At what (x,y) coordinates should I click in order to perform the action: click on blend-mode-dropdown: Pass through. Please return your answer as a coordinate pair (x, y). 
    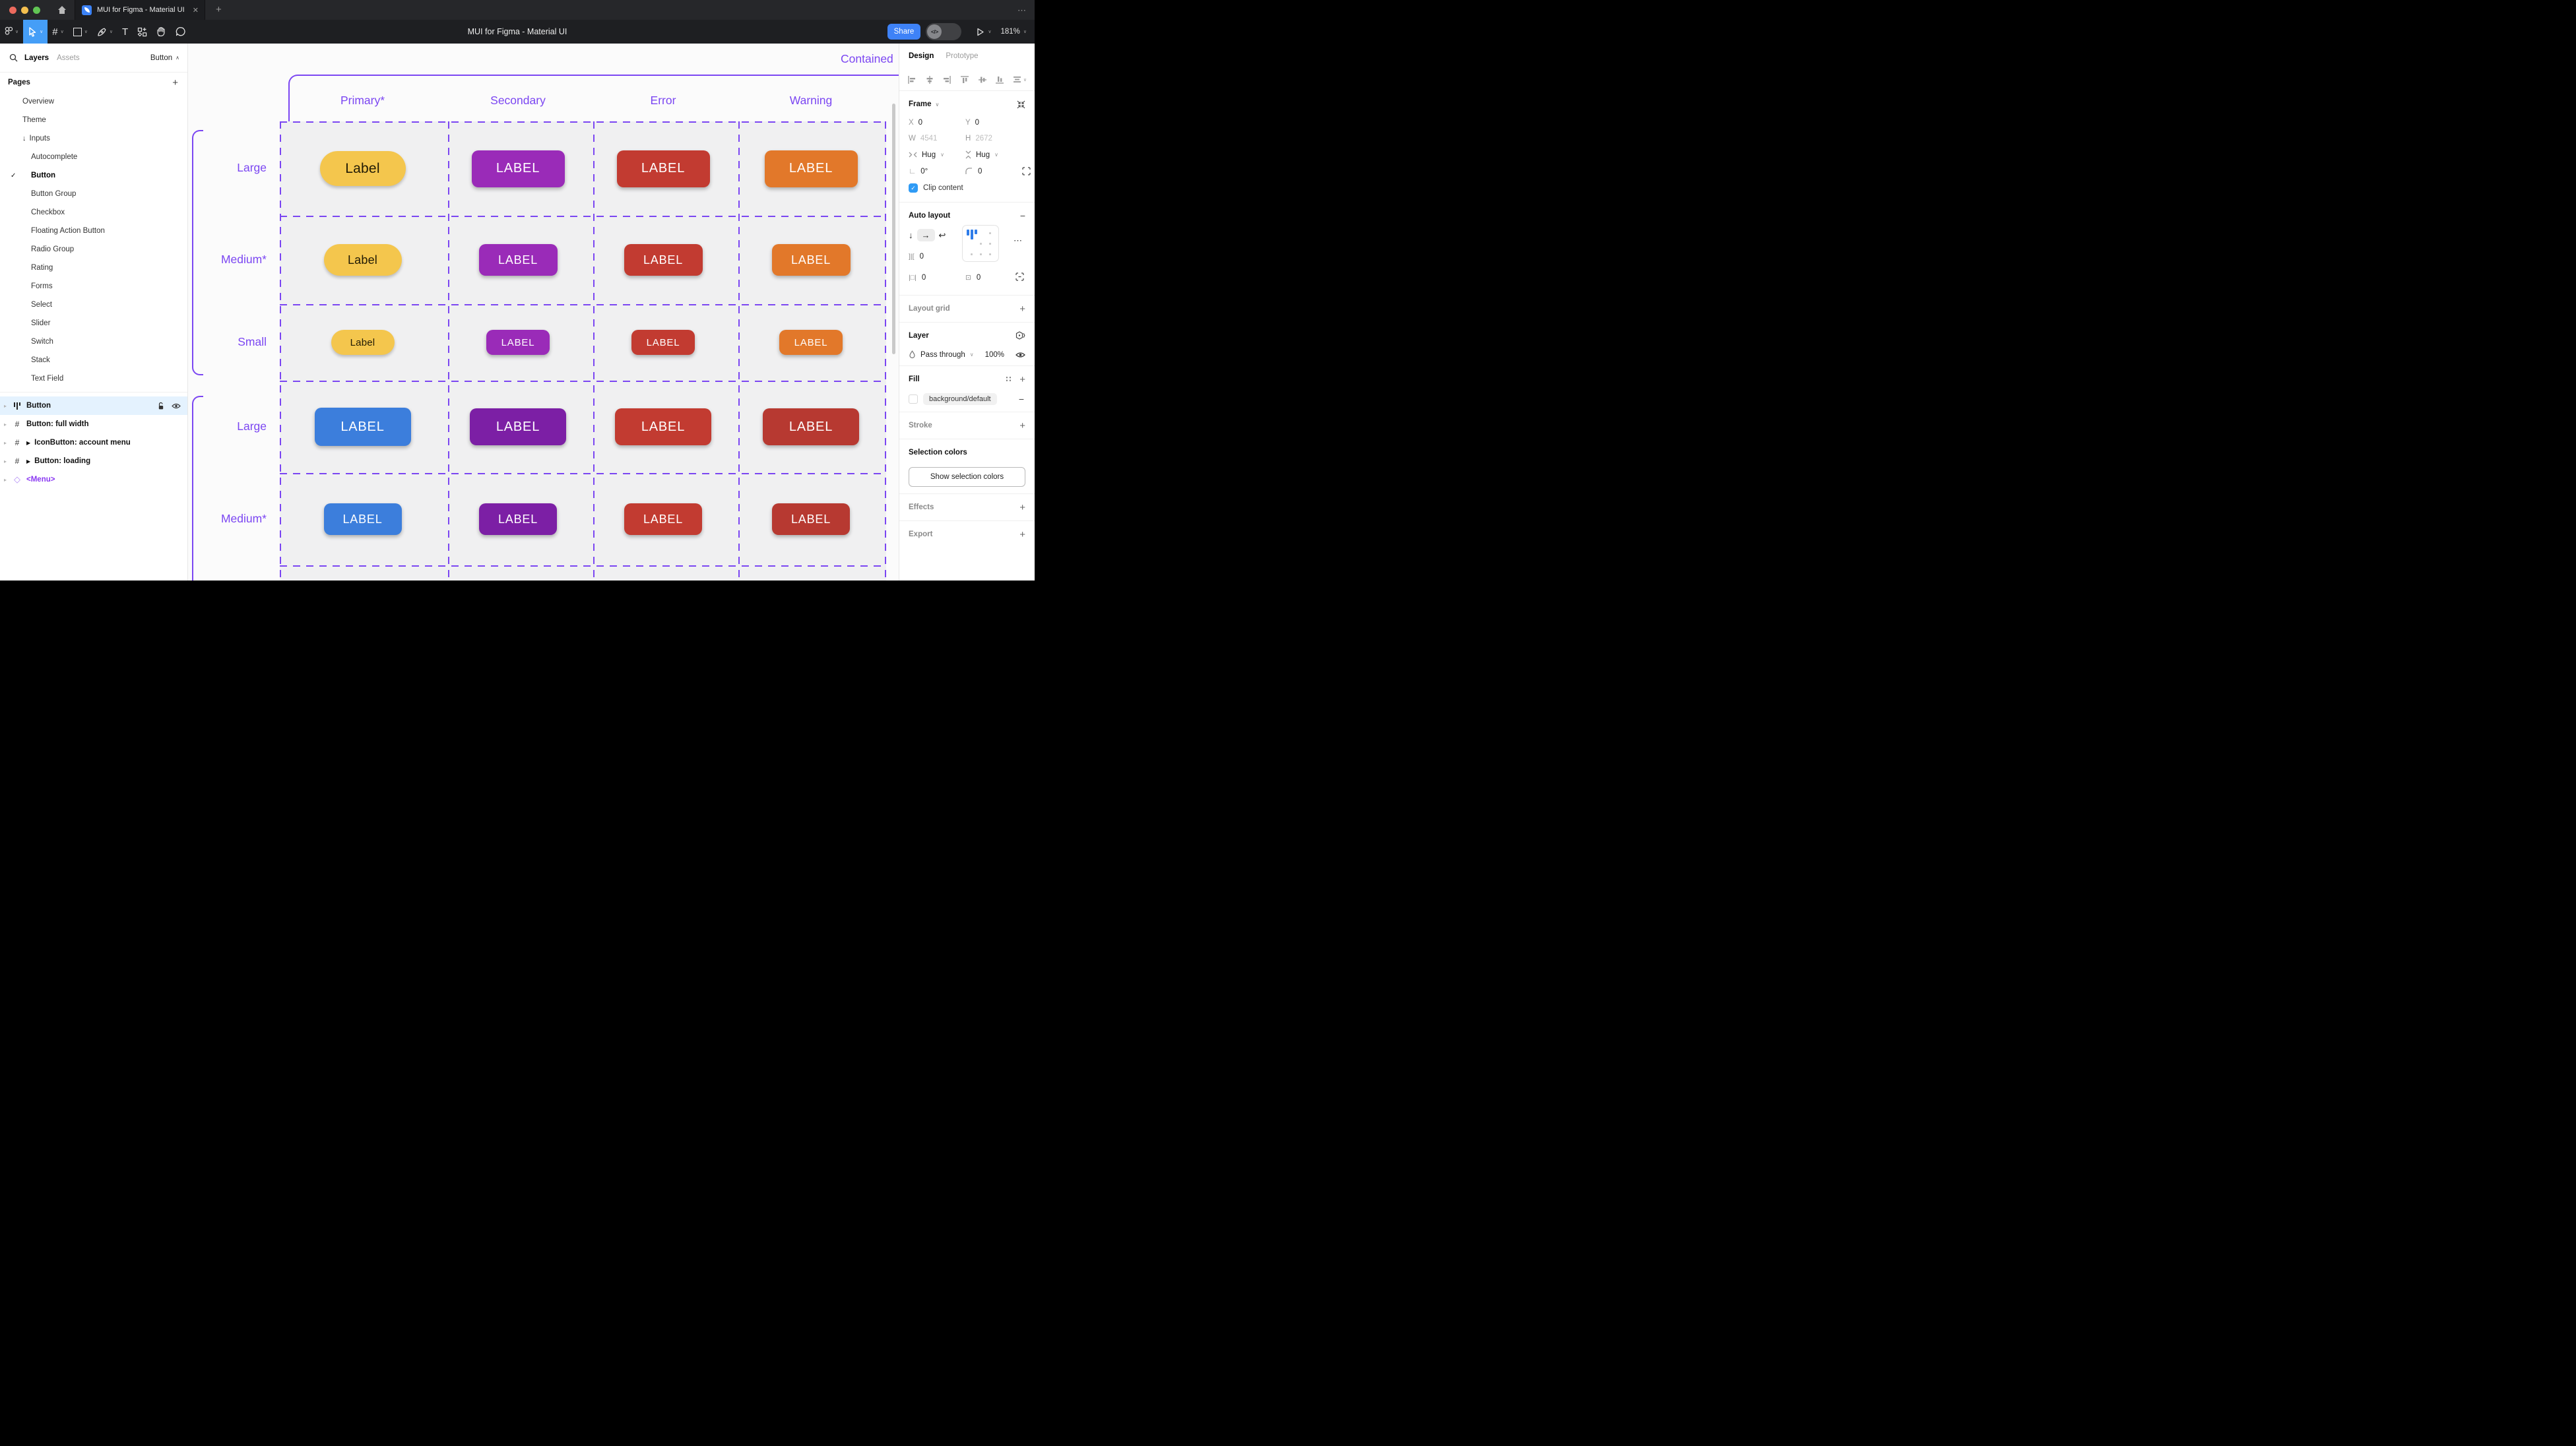
    Looking at the image, I should click on (942, 354).